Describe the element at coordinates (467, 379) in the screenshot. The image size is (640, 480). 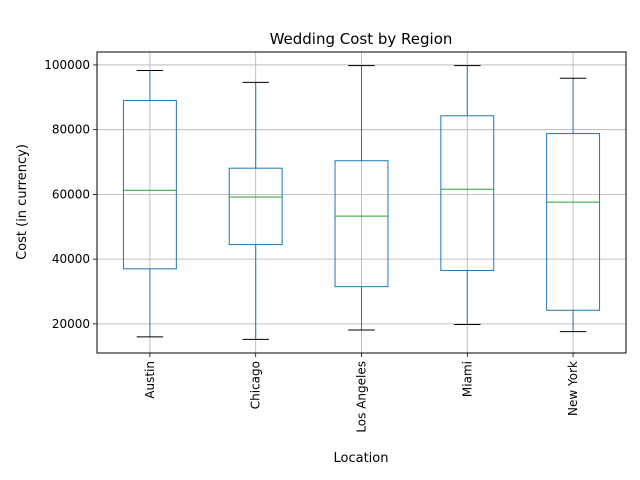
I see `x-tick-label: Miami` at that location.